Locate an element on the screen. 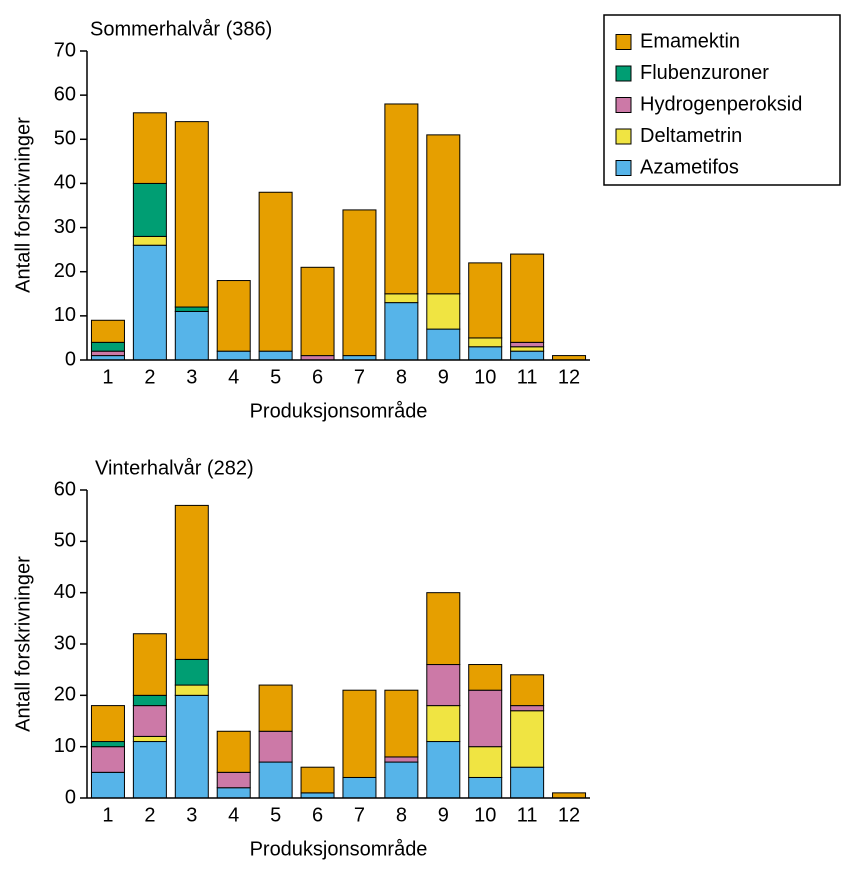 Image resolution: width=859 pixels, height=882 pixels. chart-title: Sommerhalvår (386) is located at coordinates (181, 29).